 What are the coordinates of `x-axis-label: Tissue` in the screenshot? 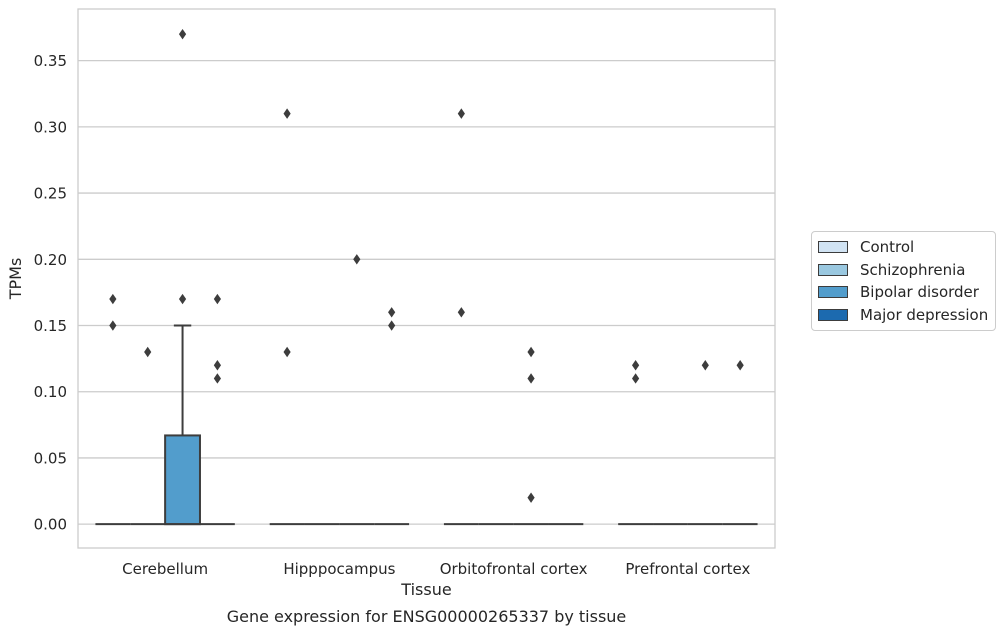 It's located at (425, 589).